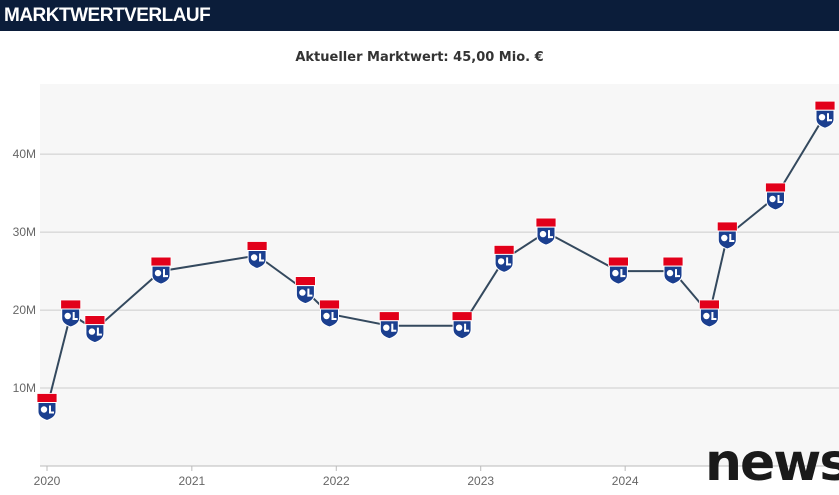 Image resolution: width=839 pixels, height=495 pixels. Describe the element at coordinates (625, 481) in the screenshot. I see `x-tick-label: 2024` at that location.